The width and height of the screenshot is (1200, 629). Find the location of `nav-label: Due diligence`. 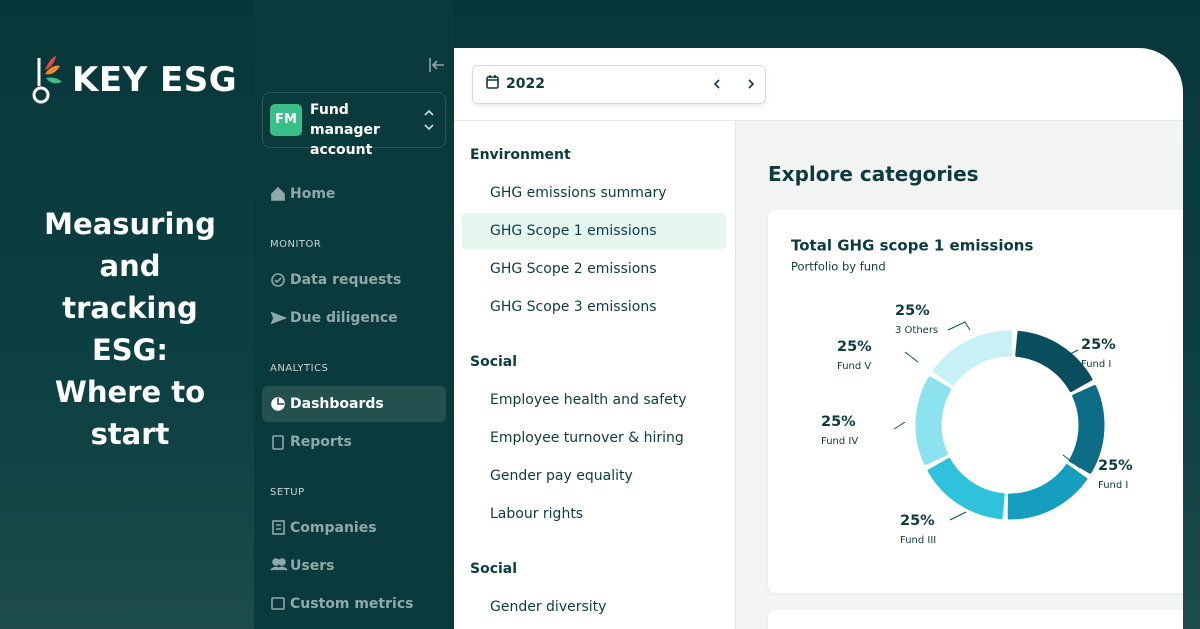

nav-label: Due diligence is located at coordinates (344, 318).